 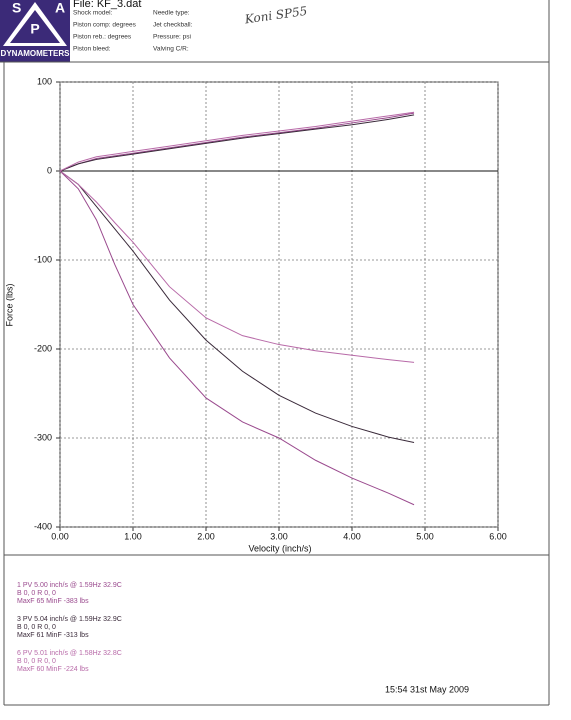 I want to click on x-axis-label: Velocity (inch/s), so click(x=279, y=548).